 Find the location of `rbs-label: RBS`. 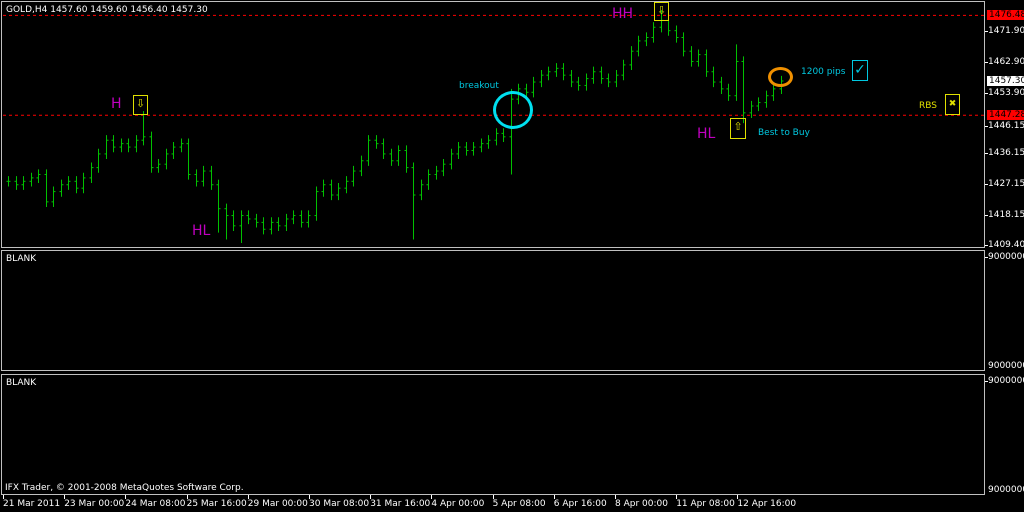

rbs-label: RBS is located at coordinates (928, 106).